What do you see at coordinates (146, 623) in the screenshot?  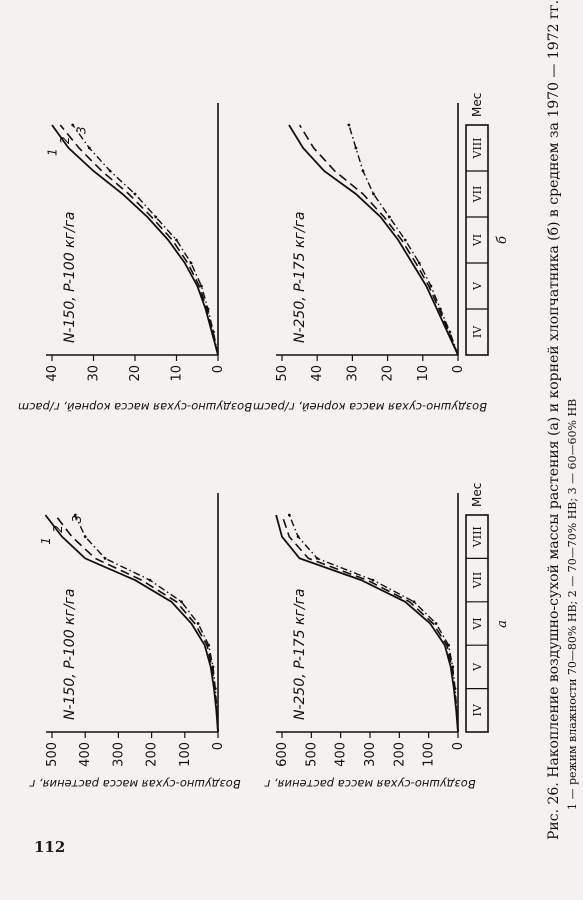 I see `panel-a-top-series-3-line` at bounding box center [146, 623].